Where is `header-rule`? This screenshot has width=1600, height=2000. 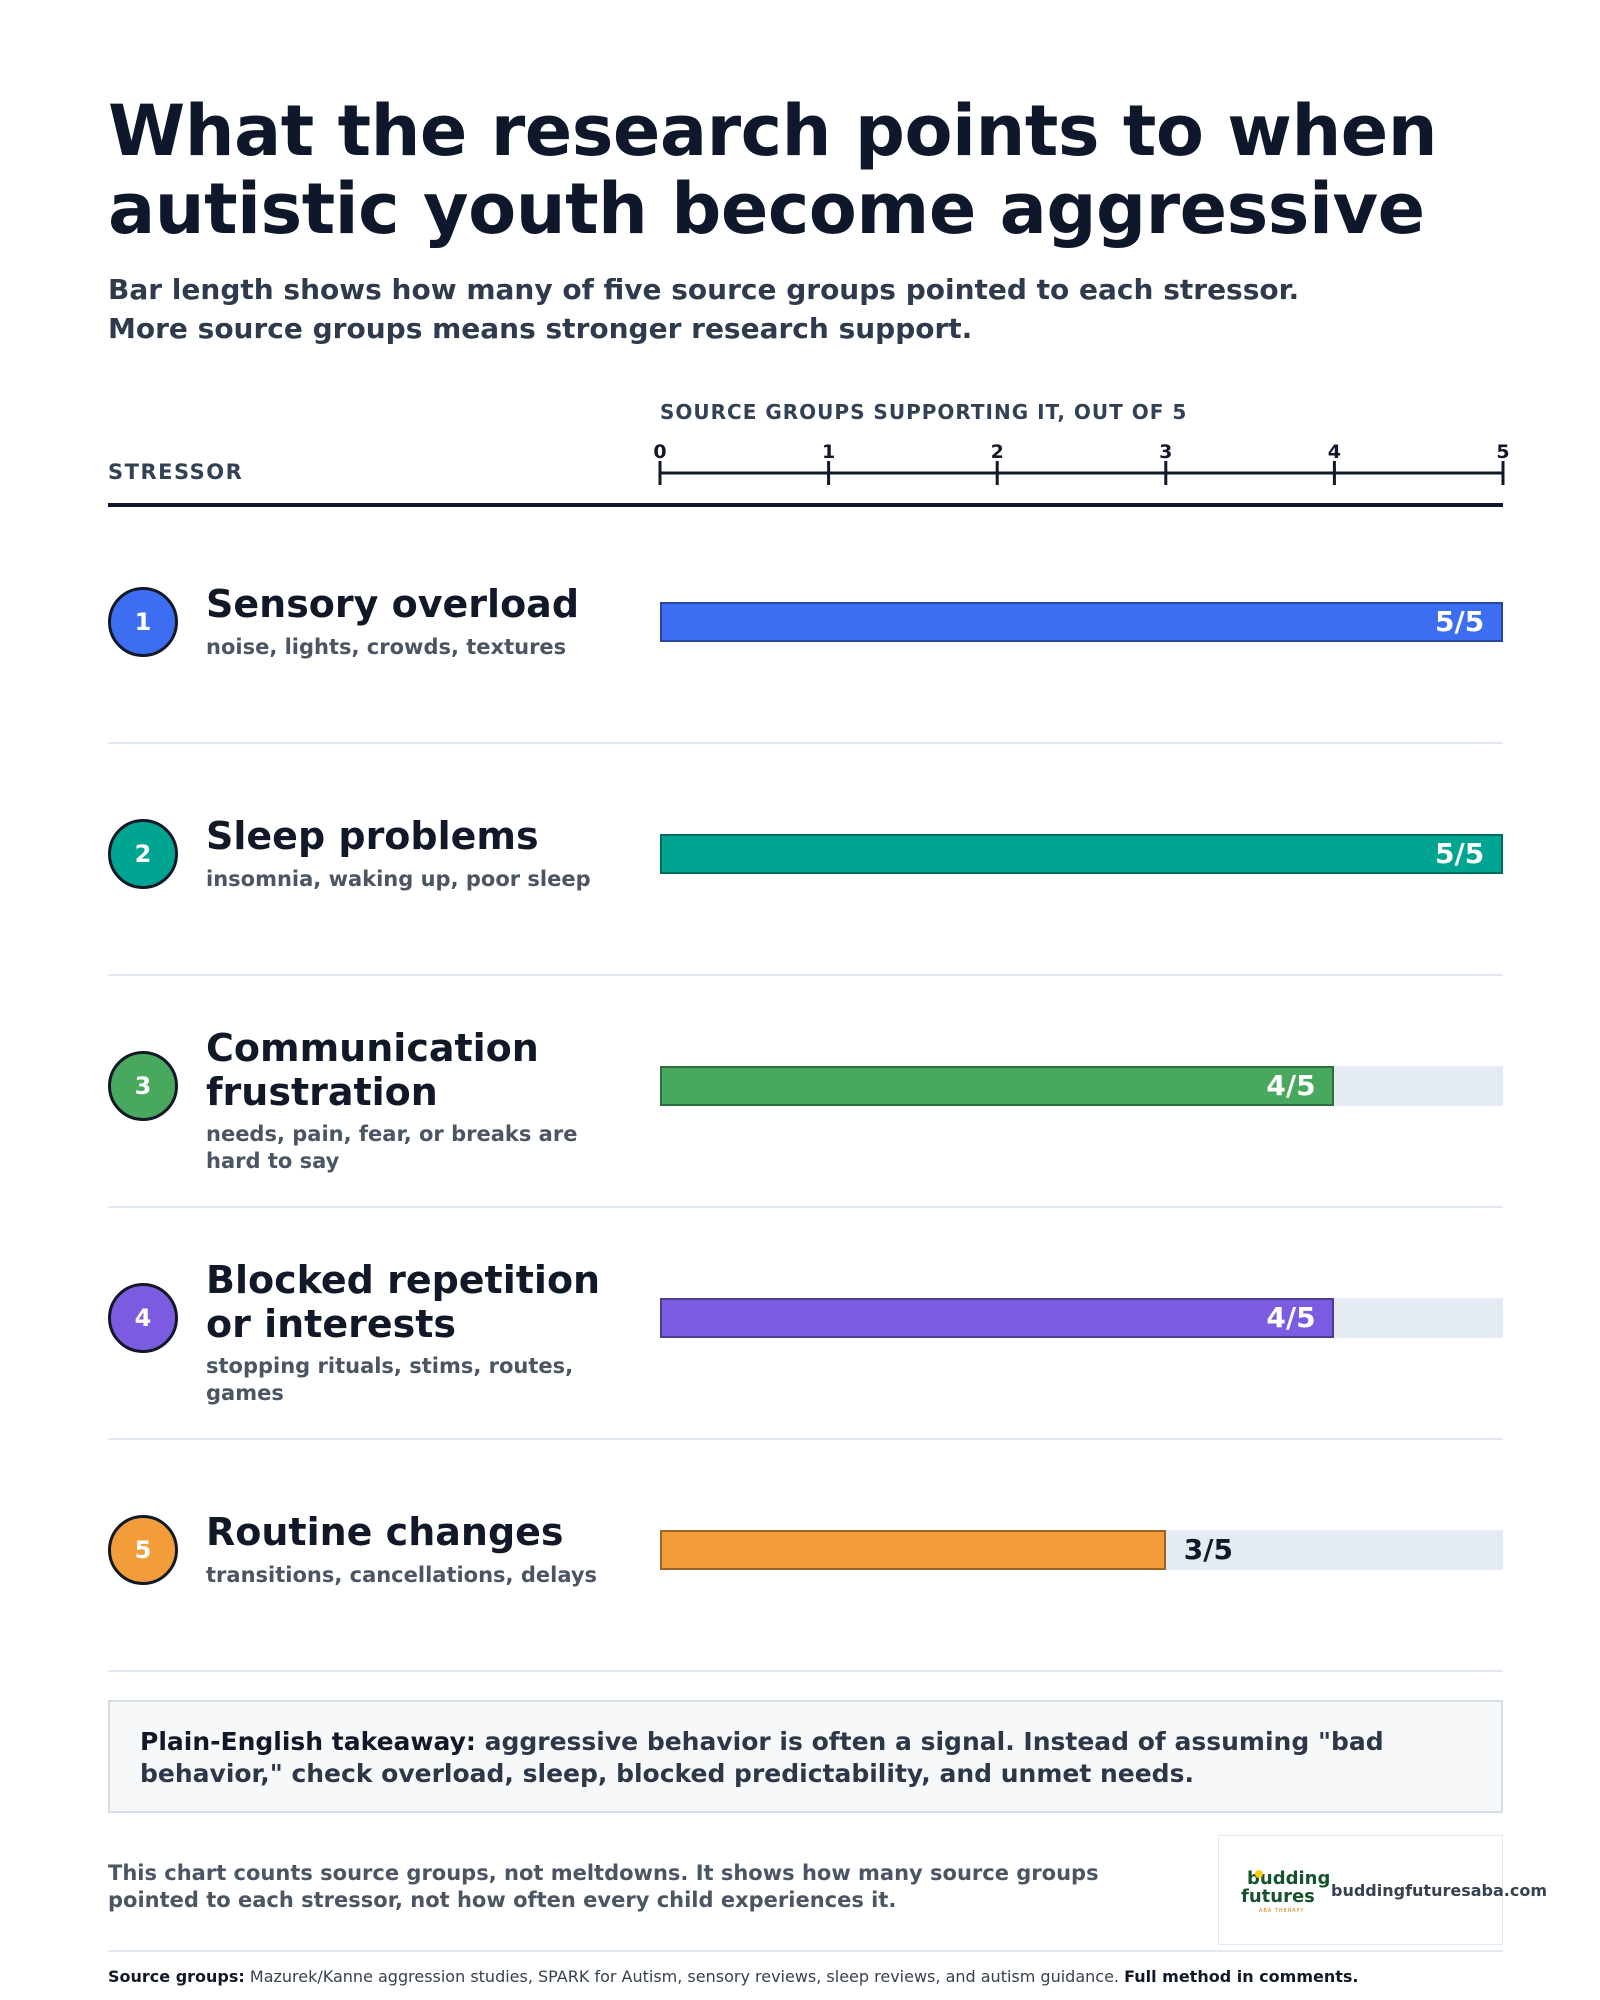
header-rule is located at coordinates (805, 505).